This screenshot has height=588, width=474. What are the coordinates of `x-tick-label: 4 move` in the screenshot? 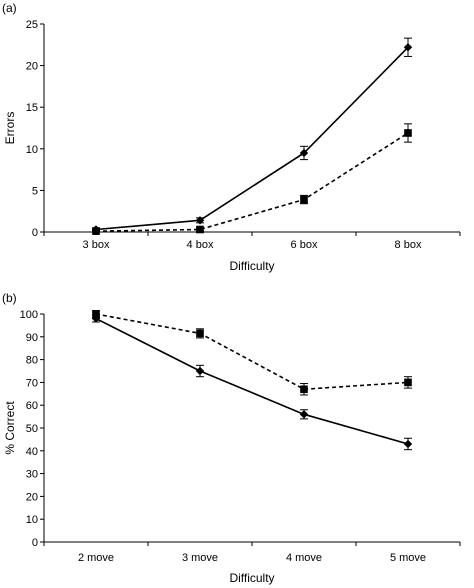 It's located at (304, 558).